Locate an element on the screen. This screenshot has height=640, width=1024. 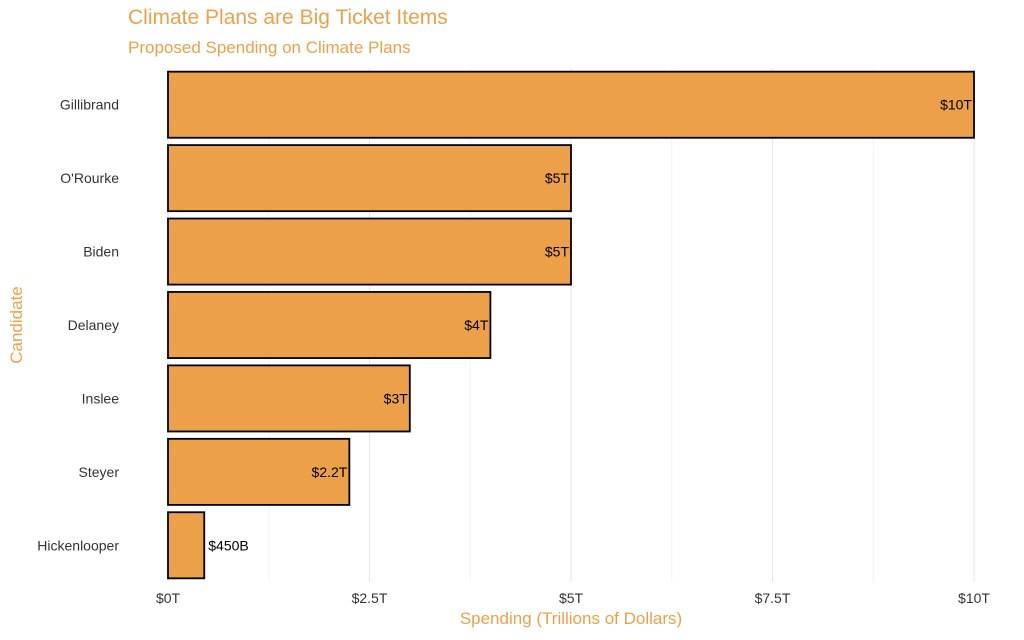
y-tick-label: Steyer is located at coordinates (99, 472).